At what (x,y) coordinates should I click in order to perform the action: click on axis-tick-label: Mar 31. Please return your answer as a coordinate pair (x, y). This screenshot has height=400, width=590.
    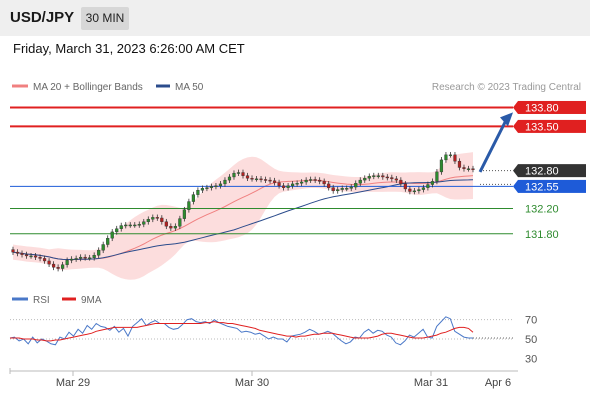
    Looking at the image, I should click on (431, 383).